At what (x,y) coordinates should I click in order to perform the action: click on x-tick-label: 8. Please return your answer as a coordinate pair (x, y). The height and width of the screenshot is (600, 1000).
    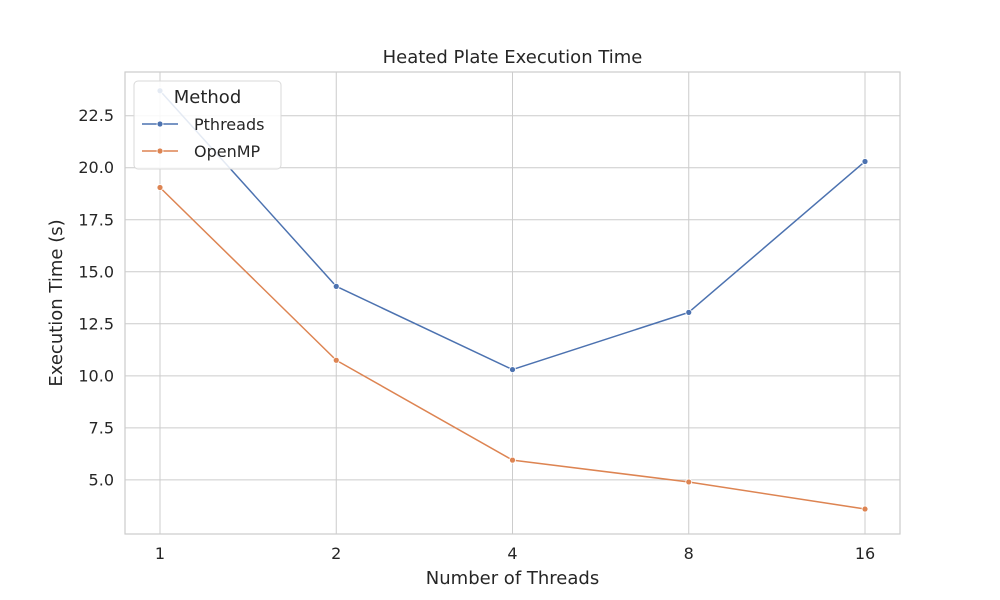
    Looking at the image, I should click on (689, 553).